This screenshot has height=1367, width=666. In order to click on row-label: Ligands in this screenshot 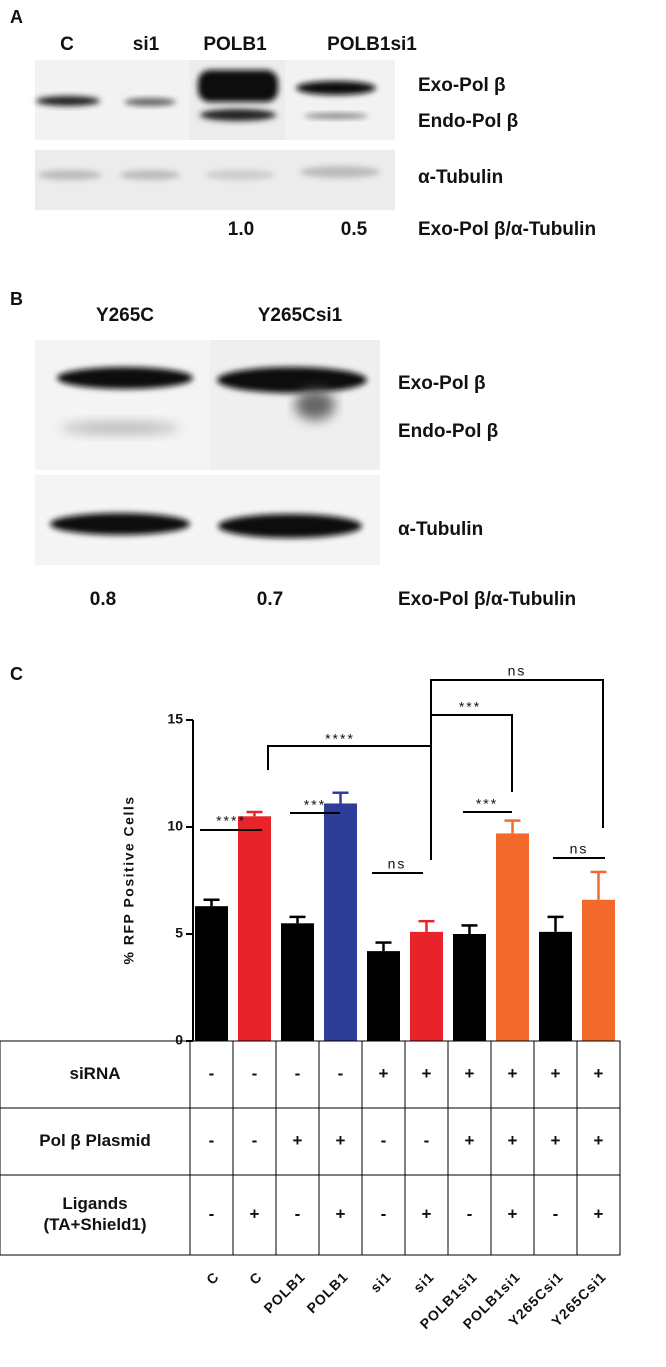, I will do `click(94, 1203)`.